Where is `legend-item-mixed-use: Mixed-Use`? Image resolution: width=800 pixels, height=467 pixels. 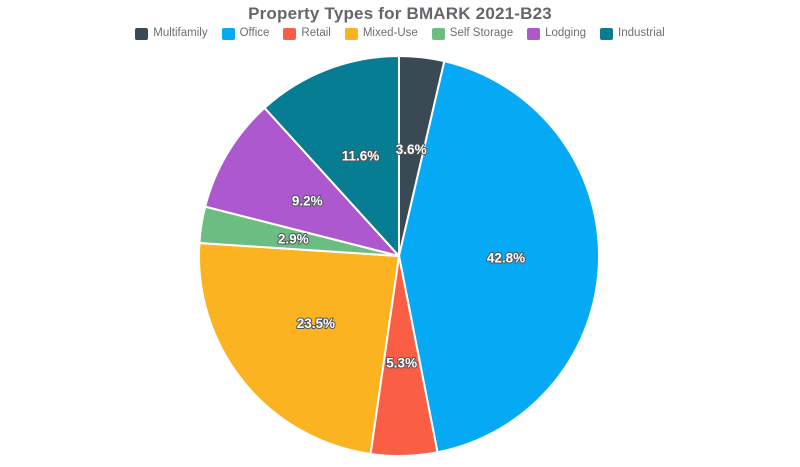
legend-item-mixed-use: Mixed-Use is located at coordinates (381, 33).